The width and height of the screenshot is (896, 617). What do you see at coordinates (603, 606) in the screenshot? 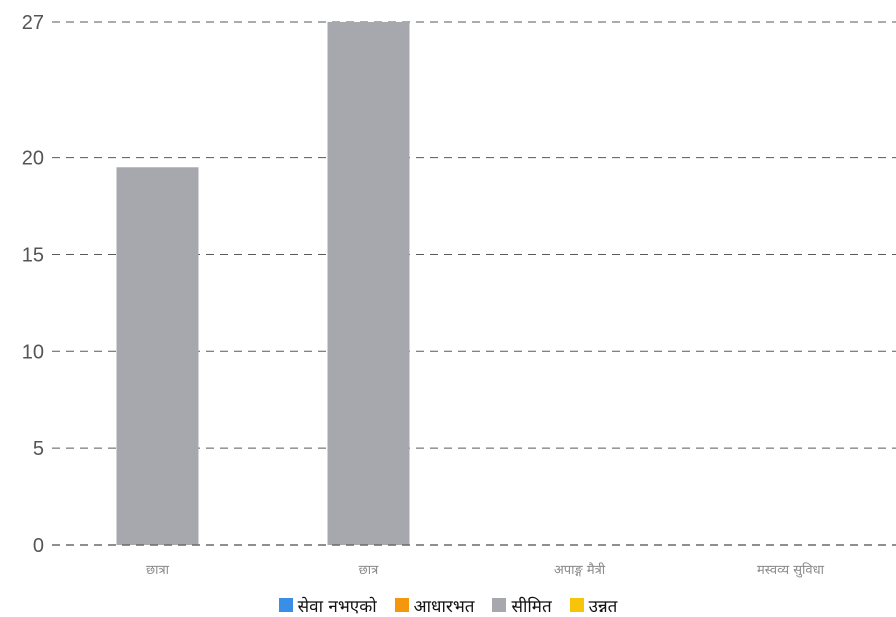
I see `legend-label: उन्नत` at bounding box center [603, 606].